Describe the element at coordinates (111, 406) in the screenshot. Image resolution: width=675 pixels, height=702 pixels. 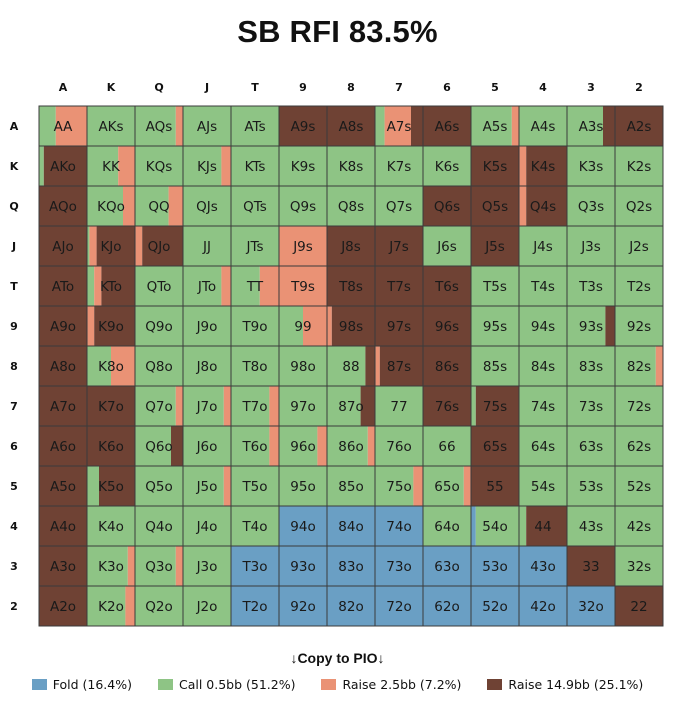
I see `hand-cell-K7o: K7o` at that location.